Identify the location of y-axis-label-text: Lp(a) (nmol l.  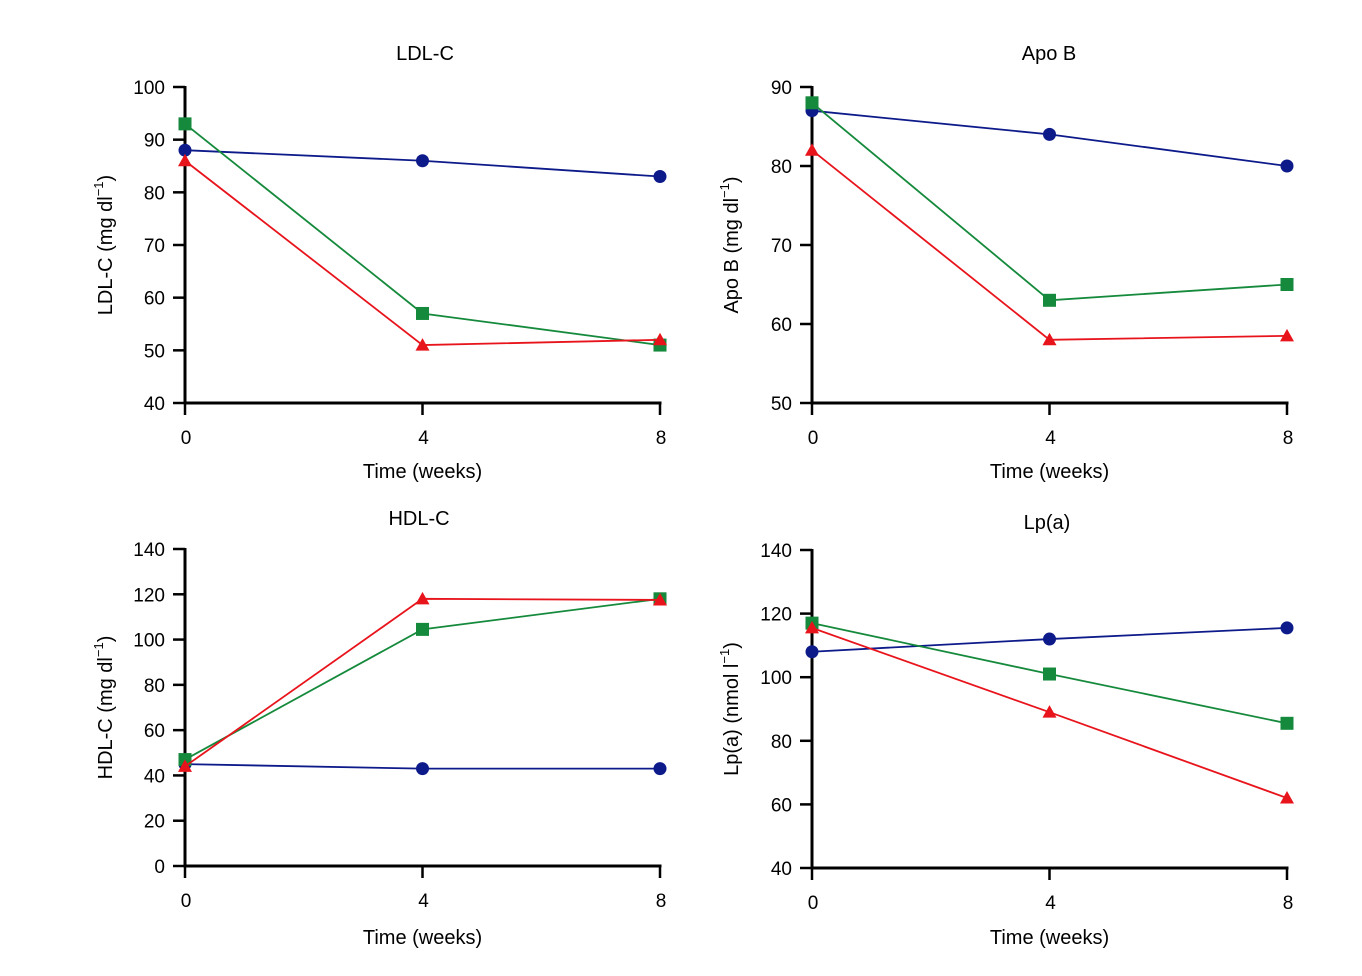
(732, 720).